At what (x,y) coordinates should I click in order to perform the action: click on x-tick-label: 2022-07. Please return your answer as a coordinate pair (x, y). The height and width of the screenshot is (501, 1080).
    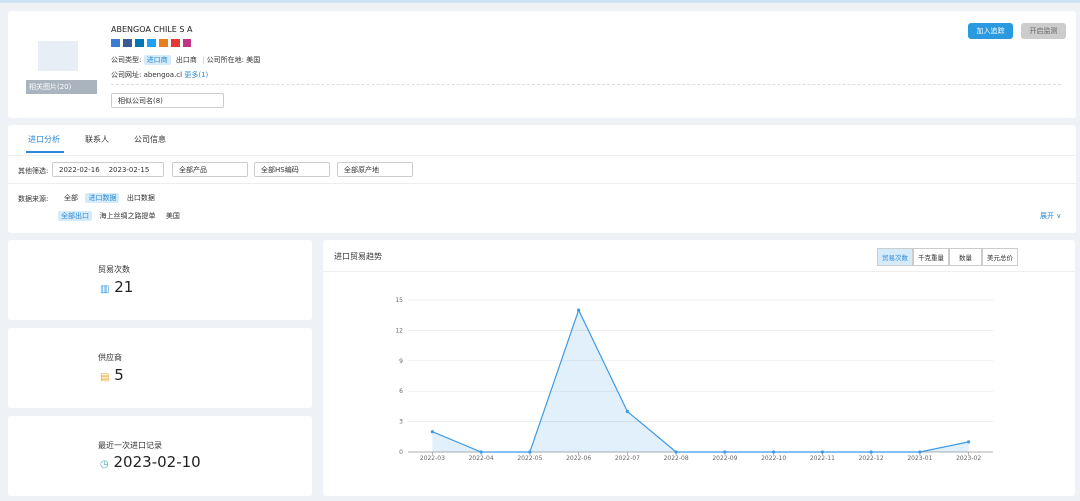
    Looking at the image, I should click on (627, 458).